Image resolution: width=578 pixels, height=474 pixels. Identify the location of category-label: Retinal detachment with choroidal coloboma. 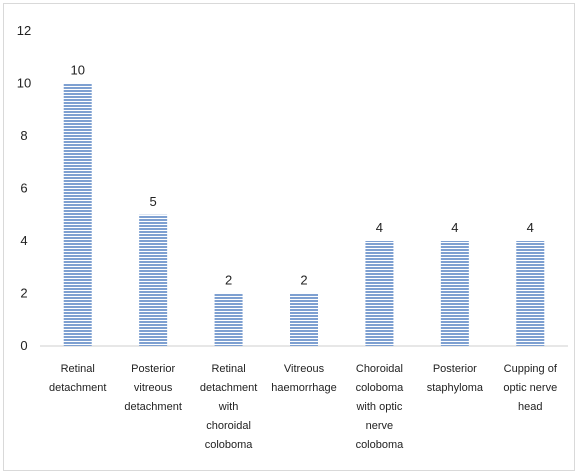
(228, 407).